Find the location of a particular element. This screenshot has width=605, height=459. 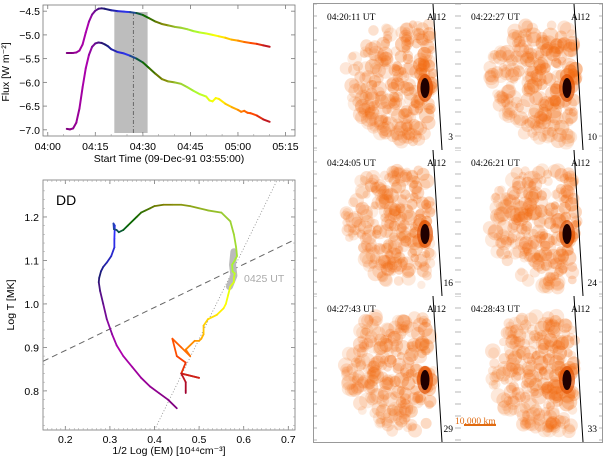

flux-series-group is located at coordinates (168, 69).